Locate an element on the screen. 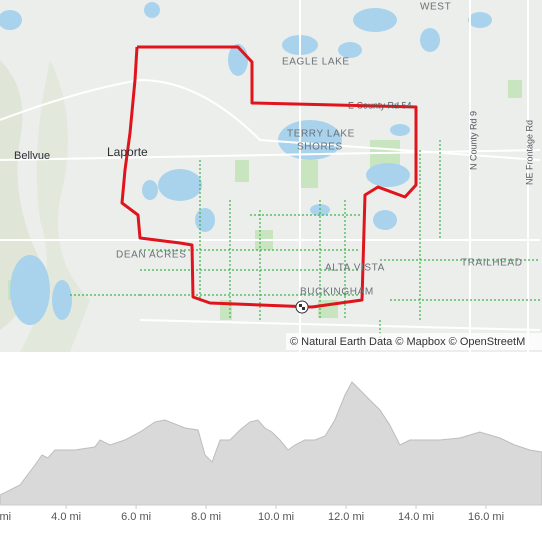 Image resolution: width=542 pixels, height=547 pixels. place-label: DEAN ACRES is located at coordinates (151, 255).